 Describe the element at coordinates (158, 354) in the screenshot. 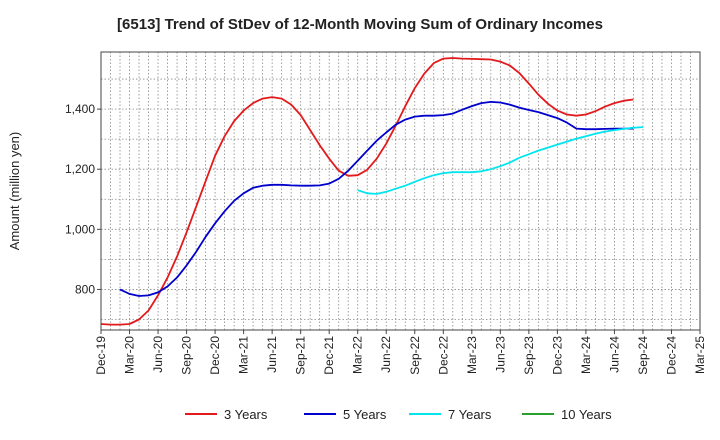

I see `x-tick-label: Jun-20` at that location.